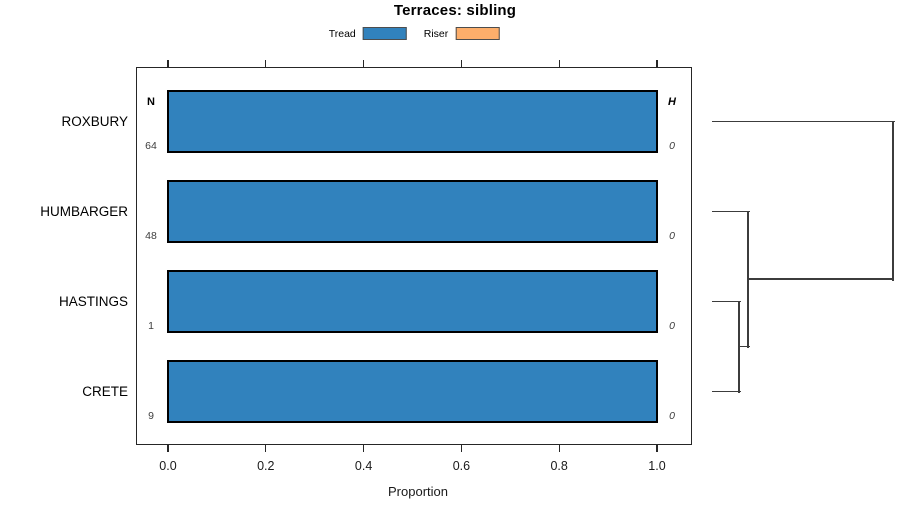  Describe the element at coordinates (84, 211) in the screenshot. I see `row-label-humbarger: HUMBARGER` at that location.